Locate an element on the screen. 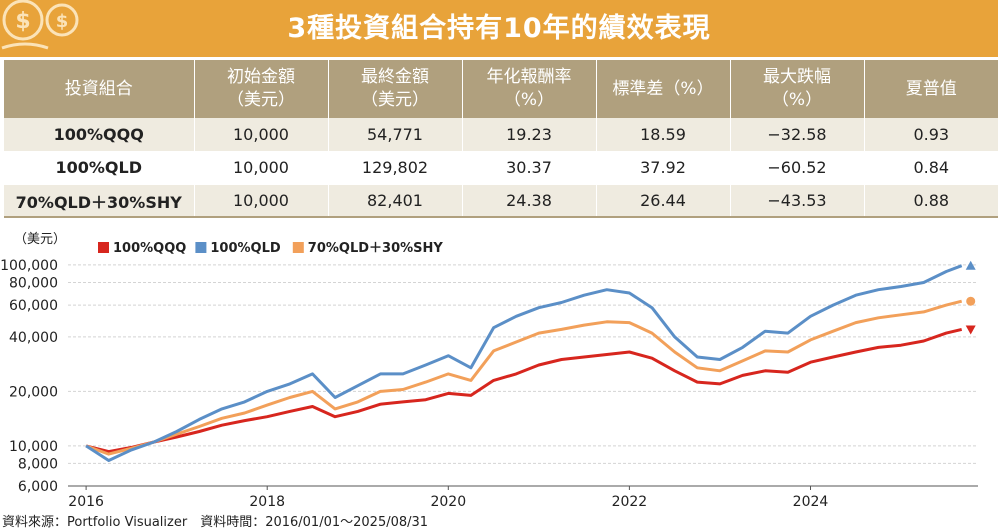 The width and height of the screenshot is (998, 530). column-header-portfolio: 投資組合 is located at coordinates (99, 89).